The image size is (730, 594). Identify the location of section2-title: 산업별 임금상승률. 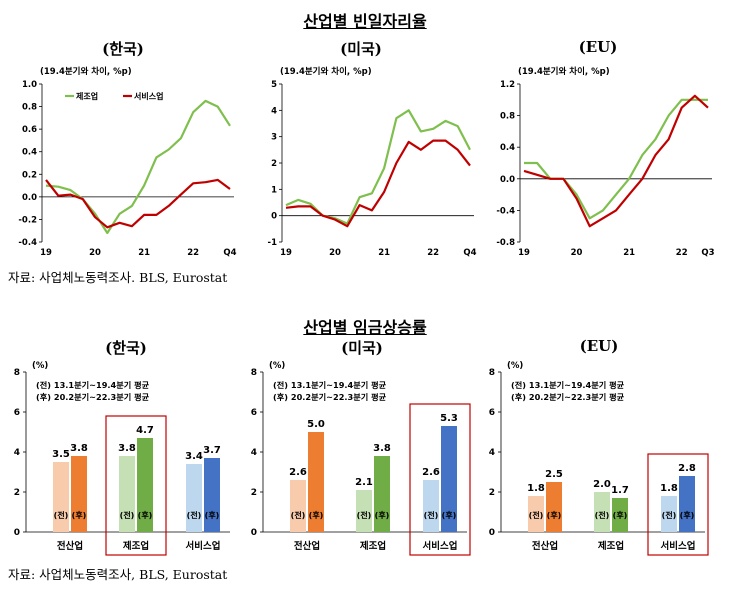
(365, 327).